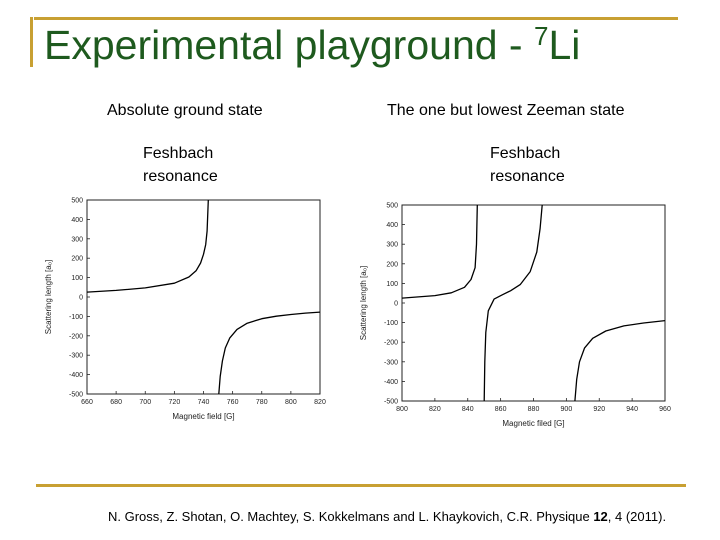 The width and height of the screenshot is (720, 540). I want to click on x-axis-label: Magnetic field [G], so click(203, 416).